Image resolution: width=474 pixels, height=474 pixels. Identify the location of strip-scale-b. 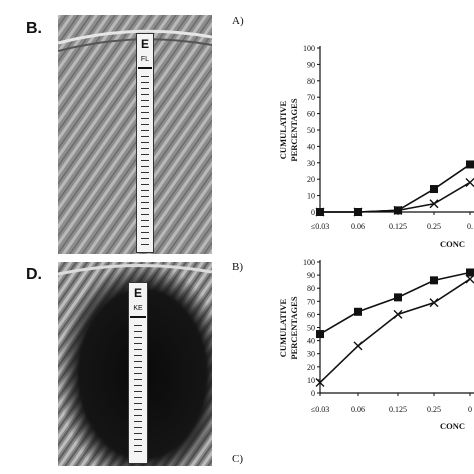
(145, 160).